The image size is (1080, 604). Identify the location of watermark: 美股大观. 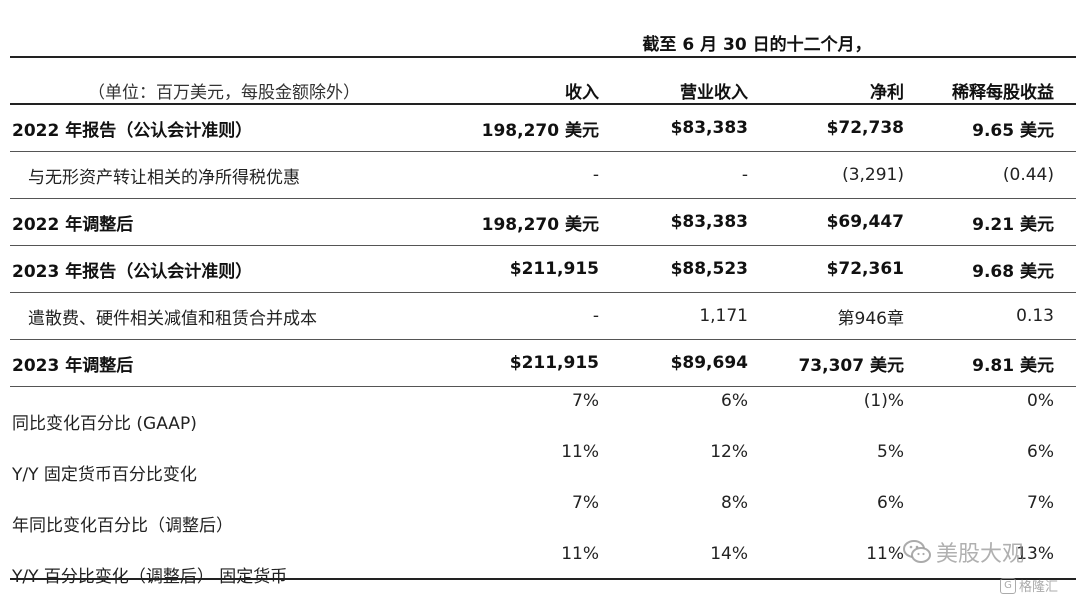
(963, 552).